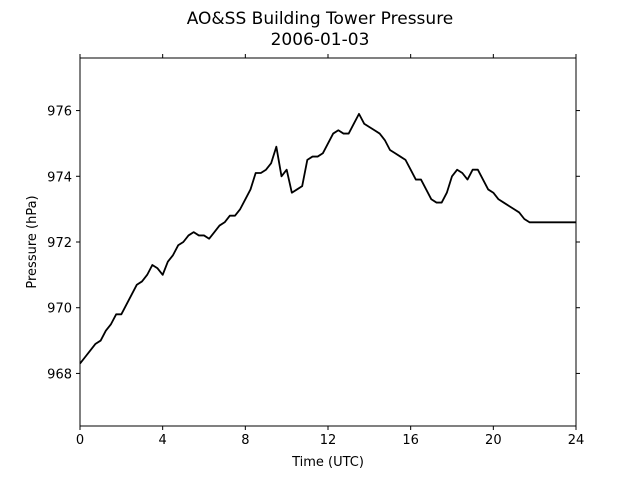 This screenshot has height=484, width=640. I want to click on chart-title: AO&SS Building Tower Pressure, so click(320, 19).